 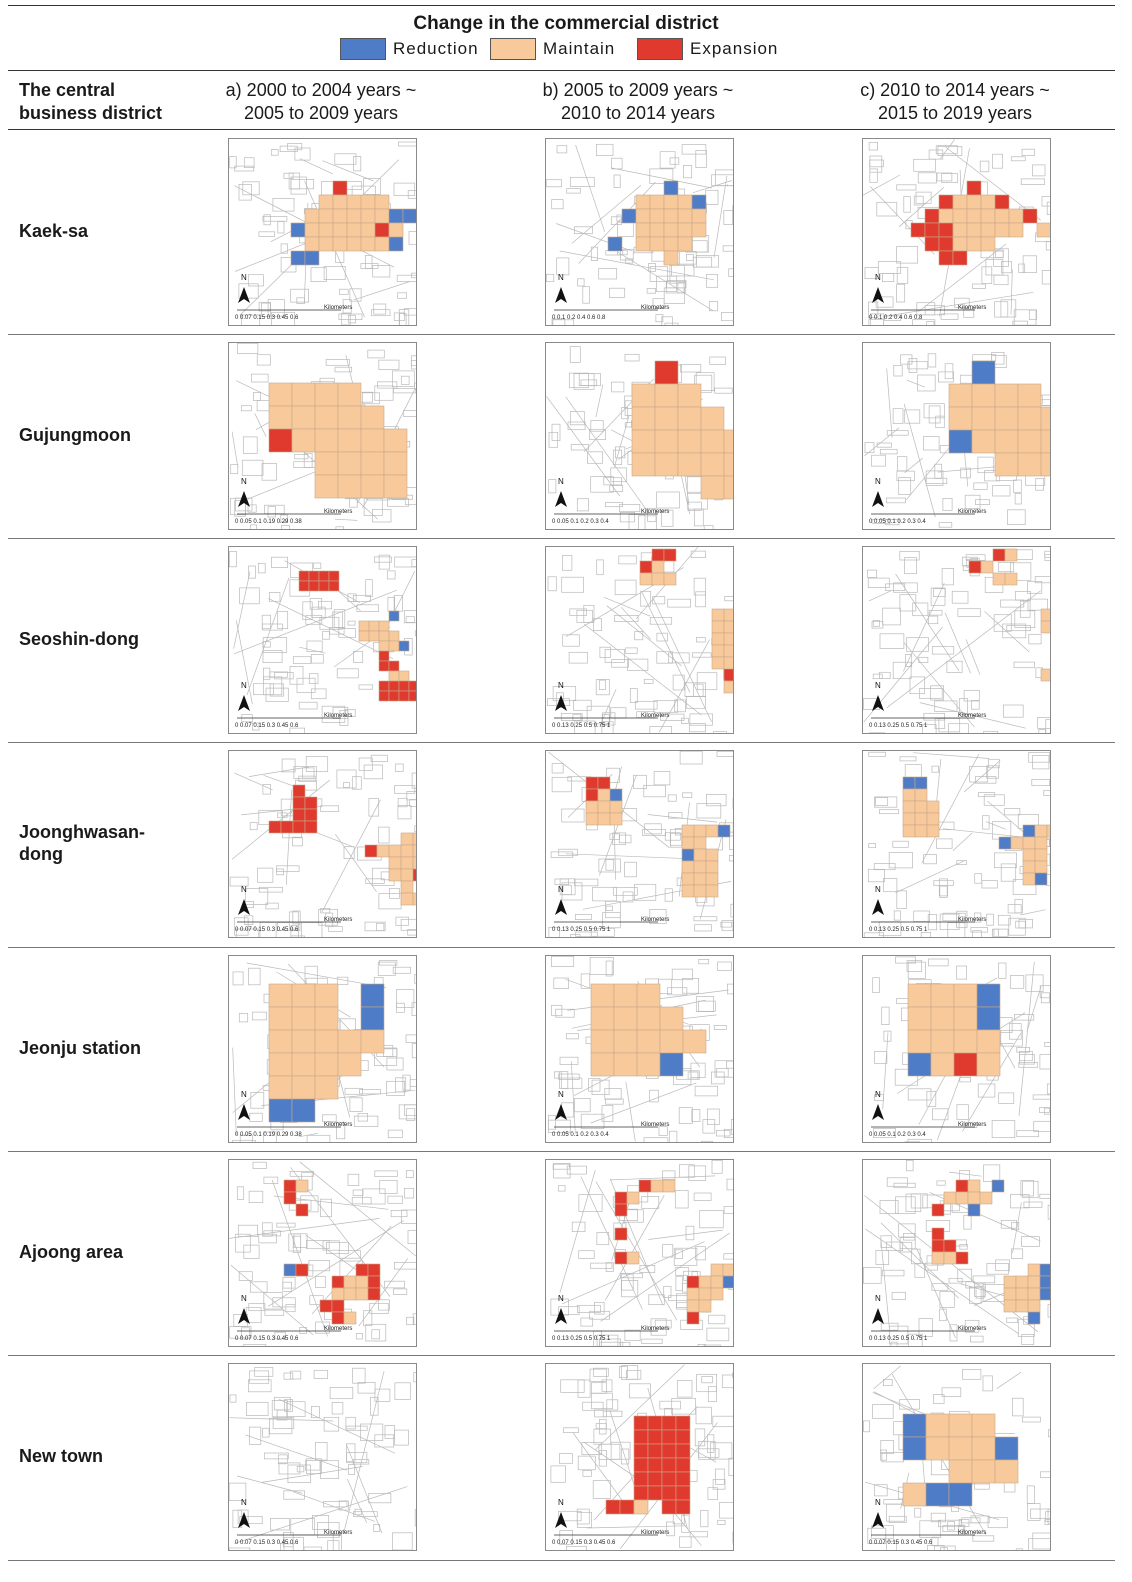 What do you see at coordinates (321, 113) in the screenshot?
I see `period-line: 2005 to 2009 years` at bounding box center [321, 113].